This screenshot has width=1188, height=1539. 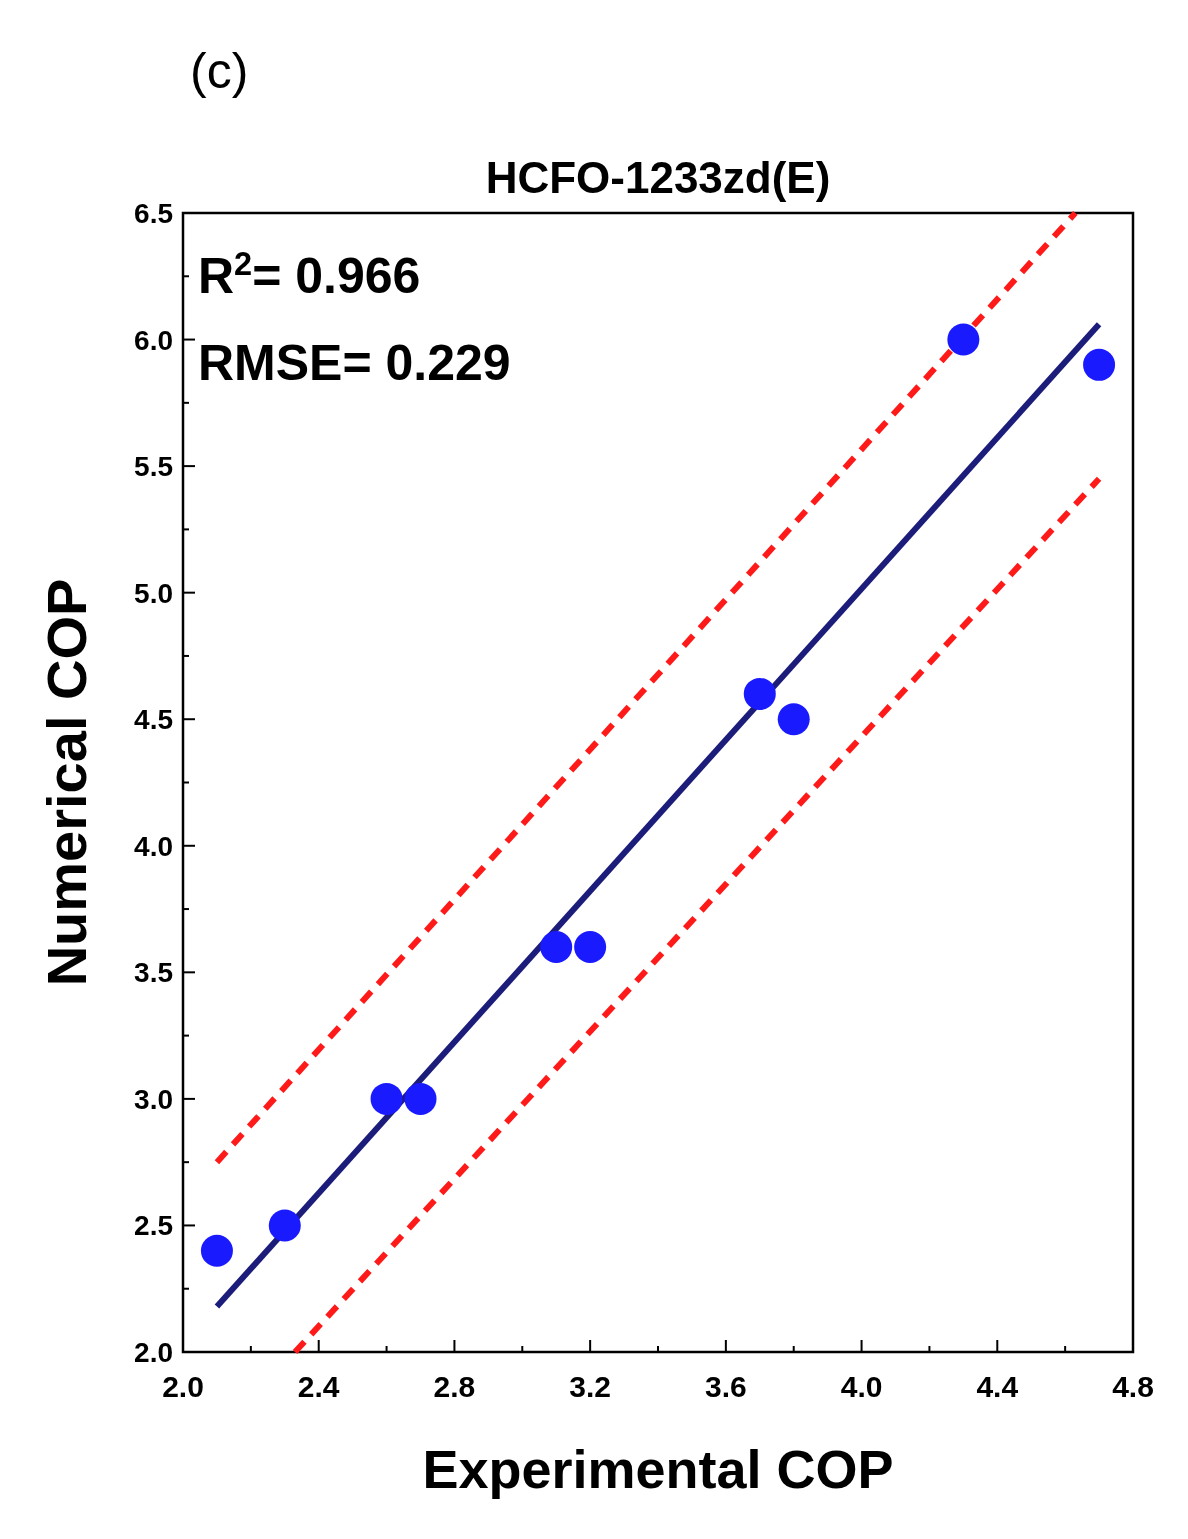 What do you see at coordinates (153, 1099) in the screenshot?
I see `y-tick-label: 3.0` at bounding box center [153, 1099].